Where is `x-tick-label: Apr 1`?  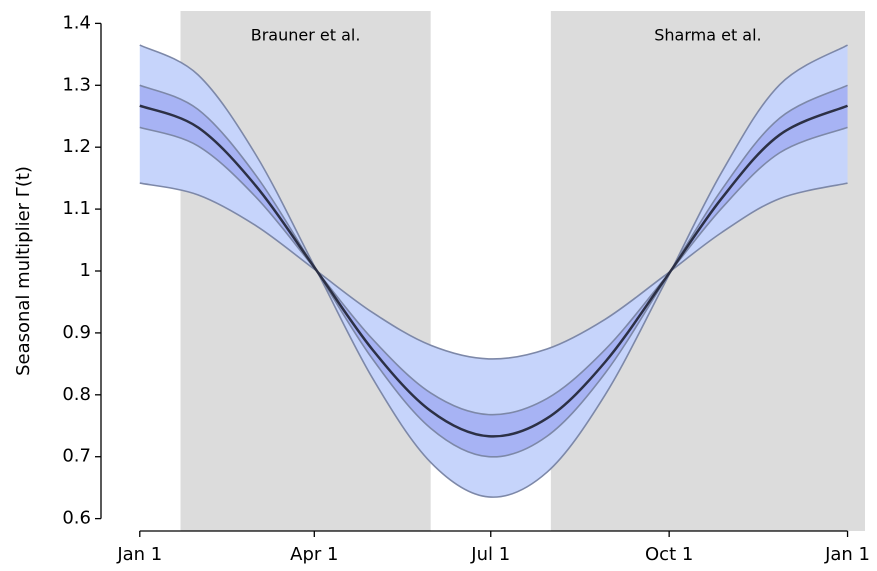 x-tick-label: Apr 1 is located at coordinates (314, 554).